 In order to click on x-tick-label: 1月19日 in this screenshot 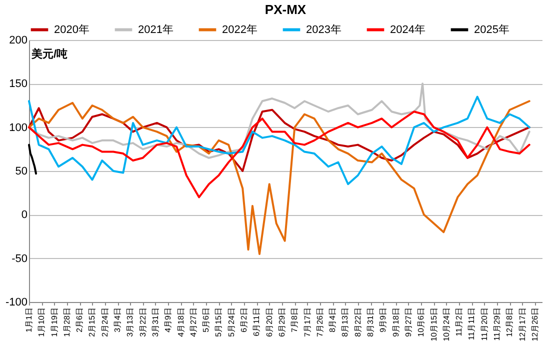, I will do `click(54, 322)`.